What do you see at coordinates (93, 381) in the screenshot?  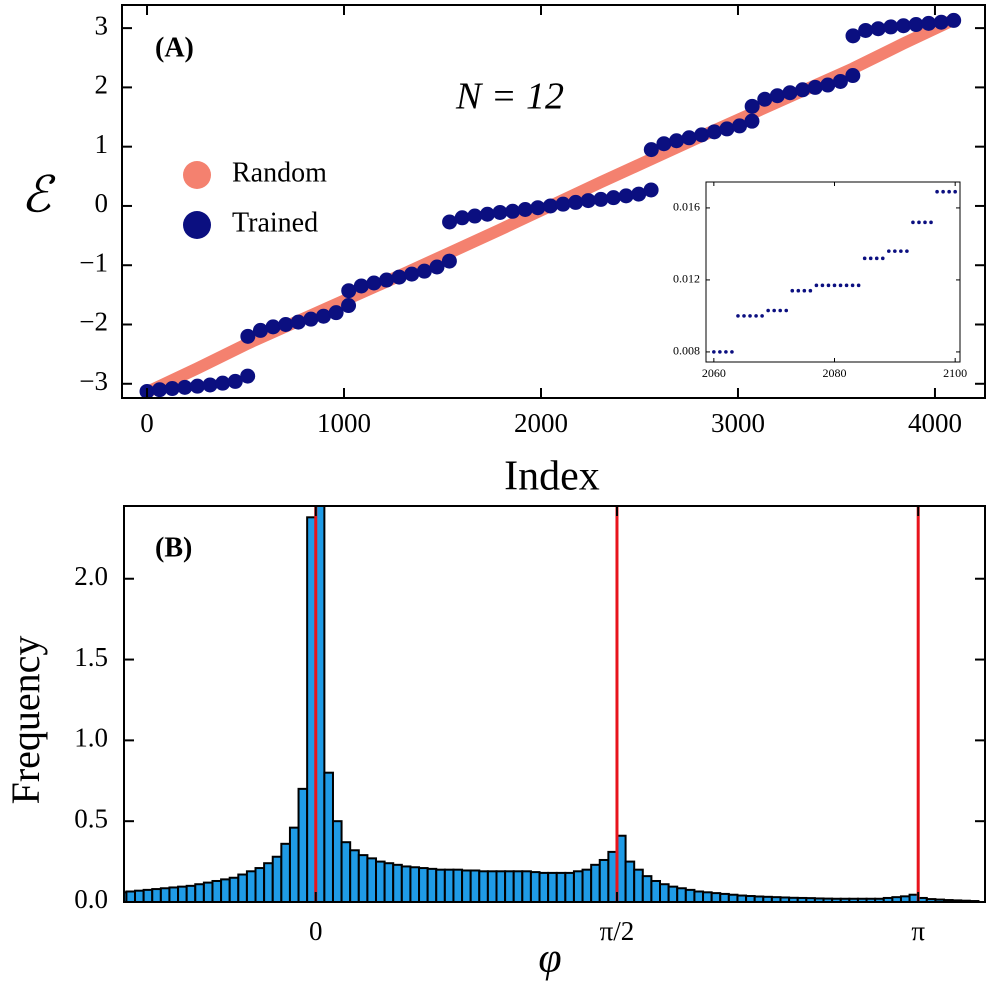 I see `y-tick-label: −3` at bounding box center [93, 381].